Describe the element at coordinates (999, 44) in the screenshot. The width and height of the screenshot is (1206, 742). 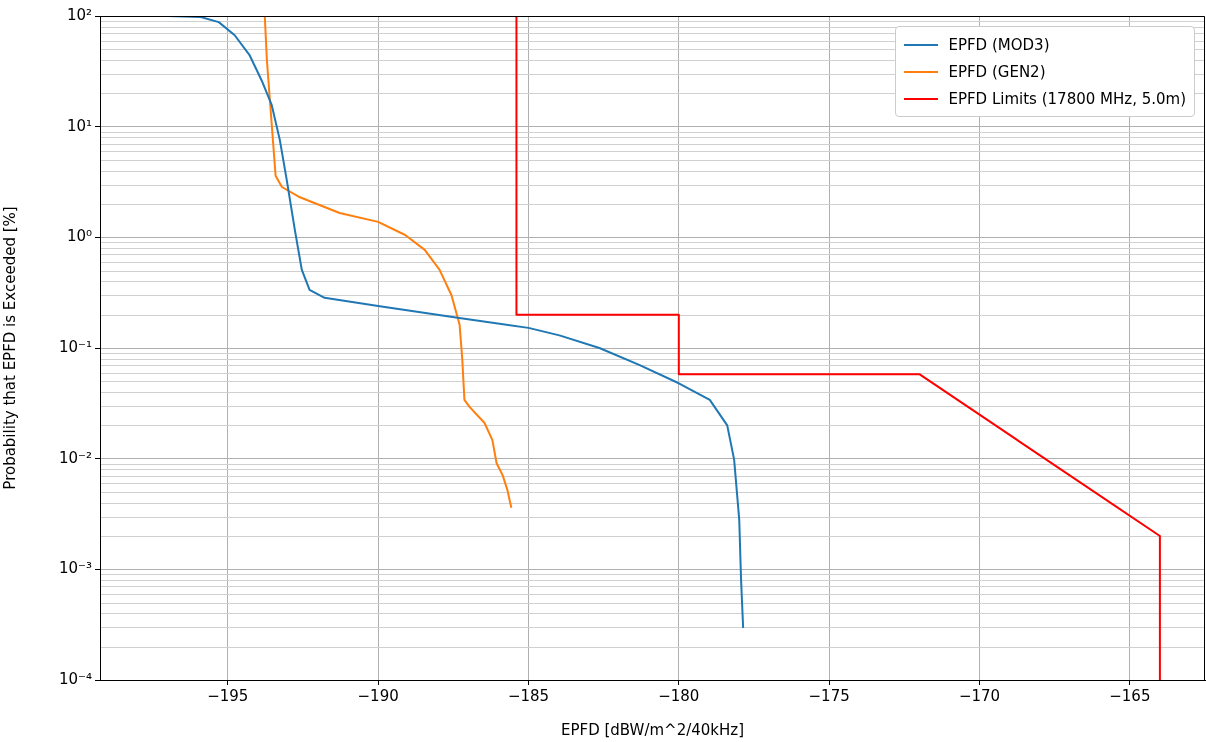
I see `legend-label: EPFD (MOD3)` at that location.